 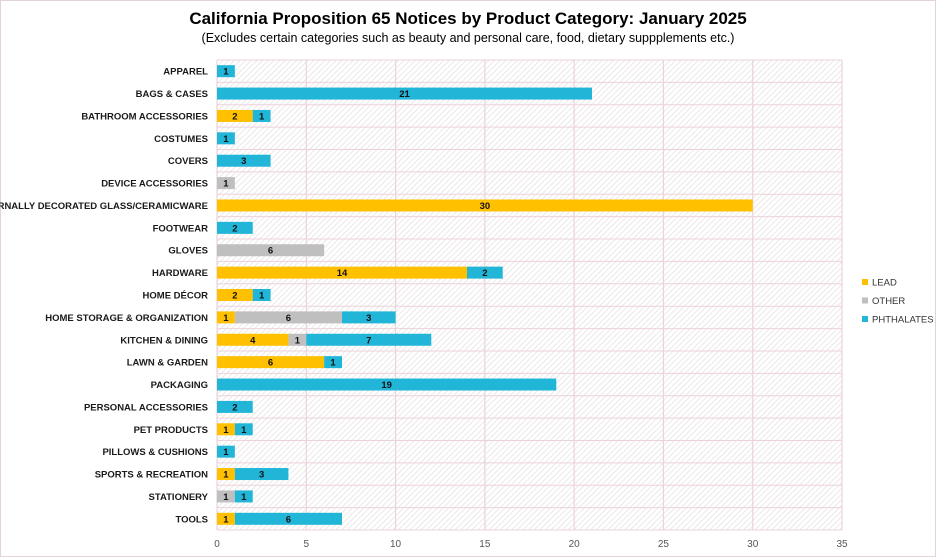 I want to click on category-label: BATHROOM ACCESSORIES, so click(x=144, y=116).